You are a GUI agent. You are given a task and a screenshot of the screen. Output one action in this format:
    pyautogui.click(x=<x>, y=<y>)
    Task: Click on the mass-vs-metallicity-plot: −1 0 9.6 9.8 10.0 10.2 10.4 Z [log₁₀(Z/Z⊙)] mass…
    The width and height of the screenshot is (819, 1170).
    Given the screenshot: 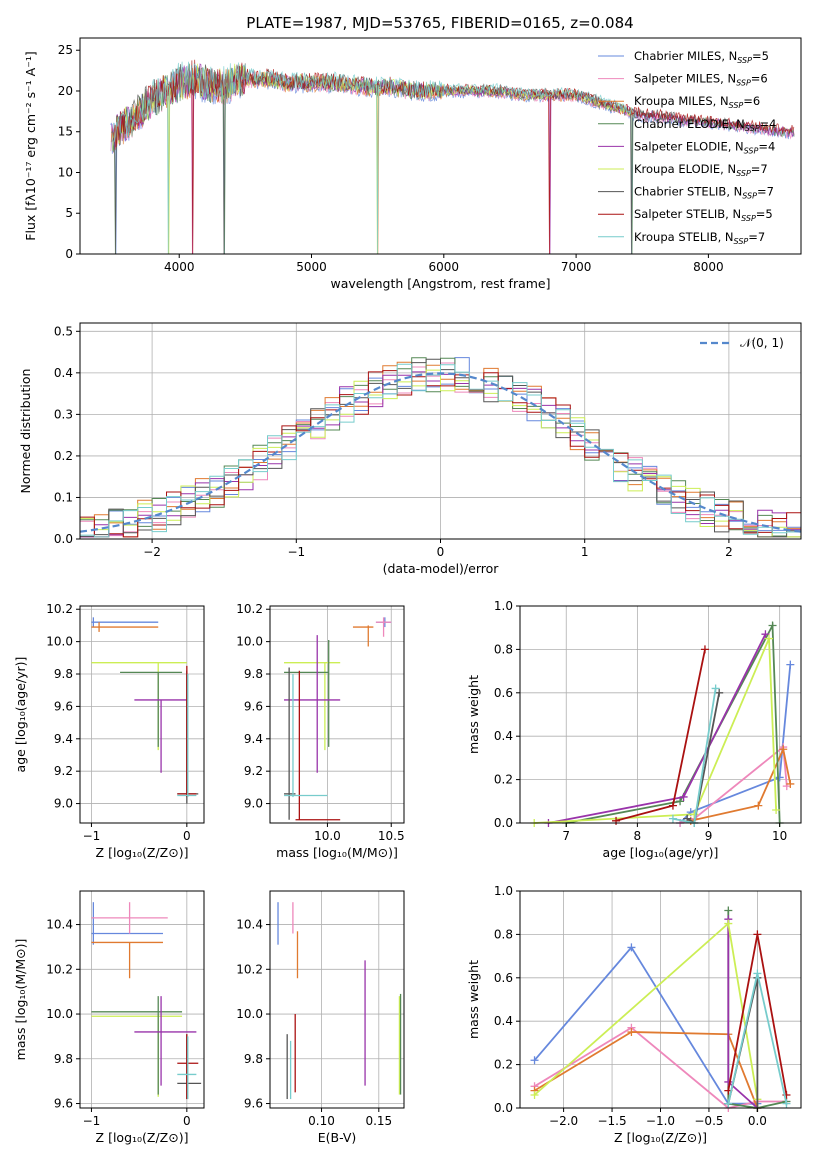 What is the action you would take?
    pyautogui.click(x=109, y=1017)
    